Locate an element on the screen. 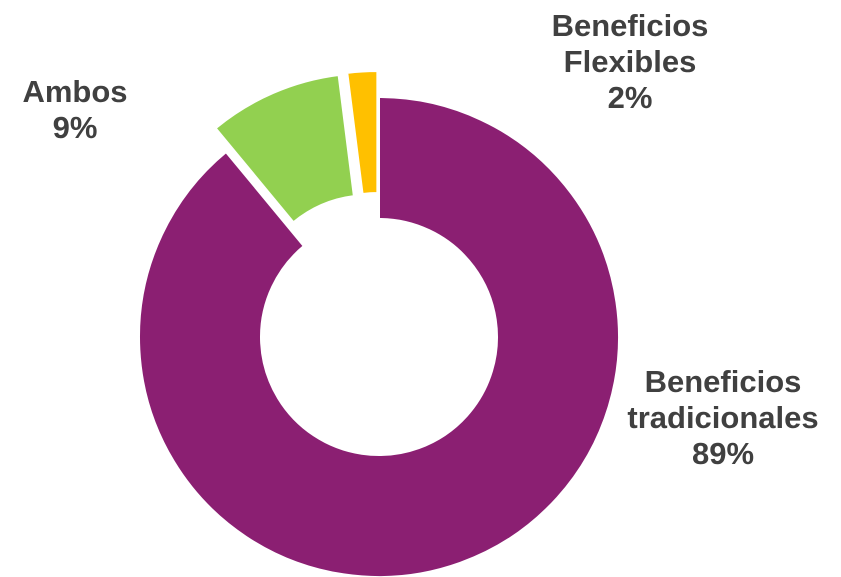 This screenshot has width=841, height=577. slice-label-traditional-line-2: tradicionales is located at coordinates (723, 417).